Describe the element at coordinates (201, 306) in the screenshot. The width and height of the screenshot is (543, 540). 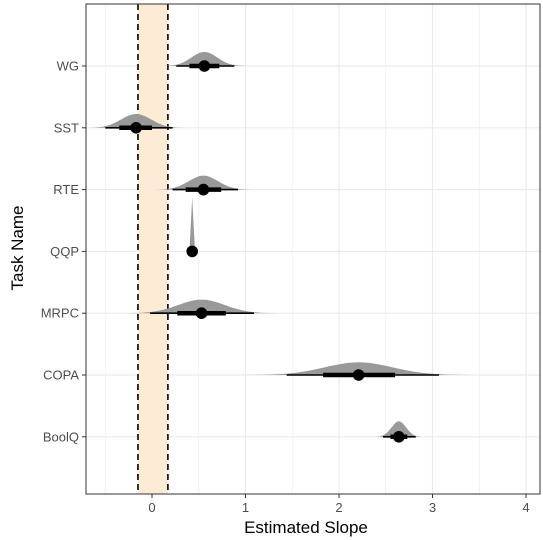
I see `density-mrpc` at that location.